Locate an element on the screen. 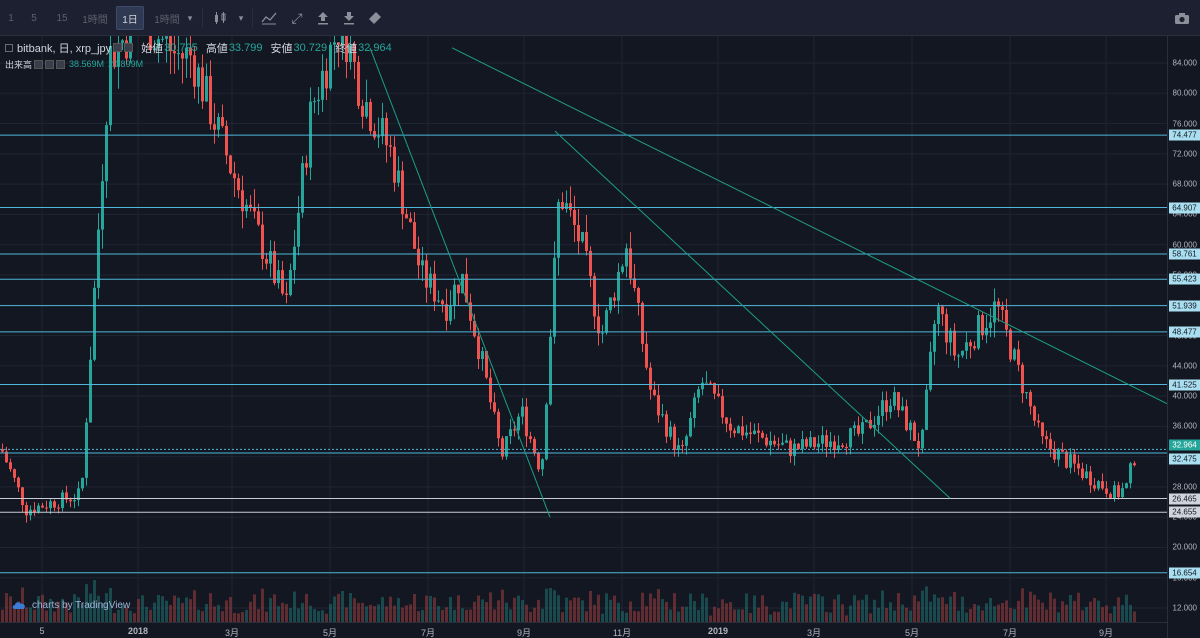 This screenshot has width=1200, height=638. tradingview-branding: charts by TradingView is located at coordinates (71, 605).